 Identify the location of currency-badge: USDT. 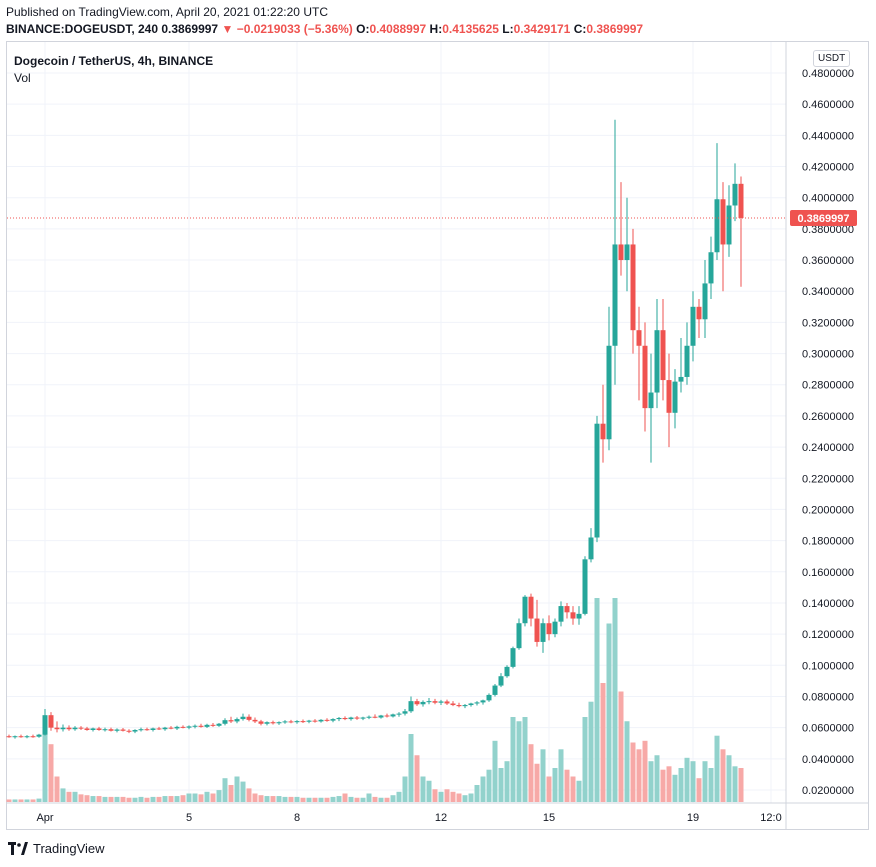
(832, 58).